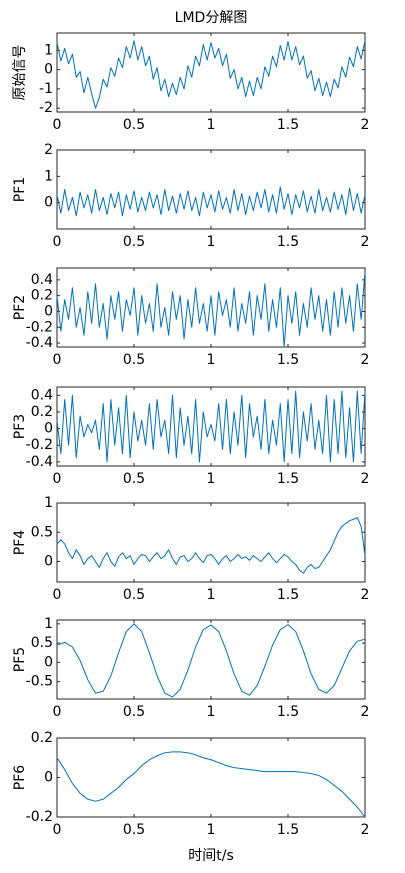 Image resolution: width=405 pixels, height=873 pixels. What do you see at coordinates (48, 150) in the screenshot?
I see `y-tick-label: 2` at bounding box center [48, 150].